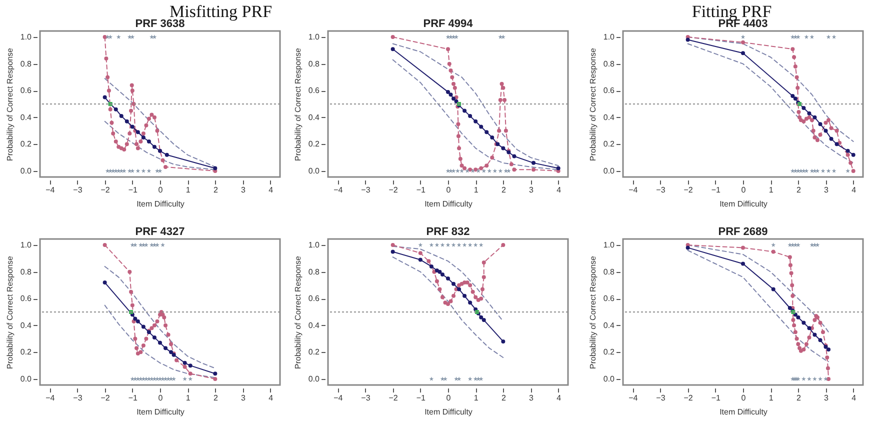 Image resolution: width=874 pixels, height=434 pixels. Describe the element at coordinates (51, 190) in the screenshot. I see `x-tick-label: −4` at that location.